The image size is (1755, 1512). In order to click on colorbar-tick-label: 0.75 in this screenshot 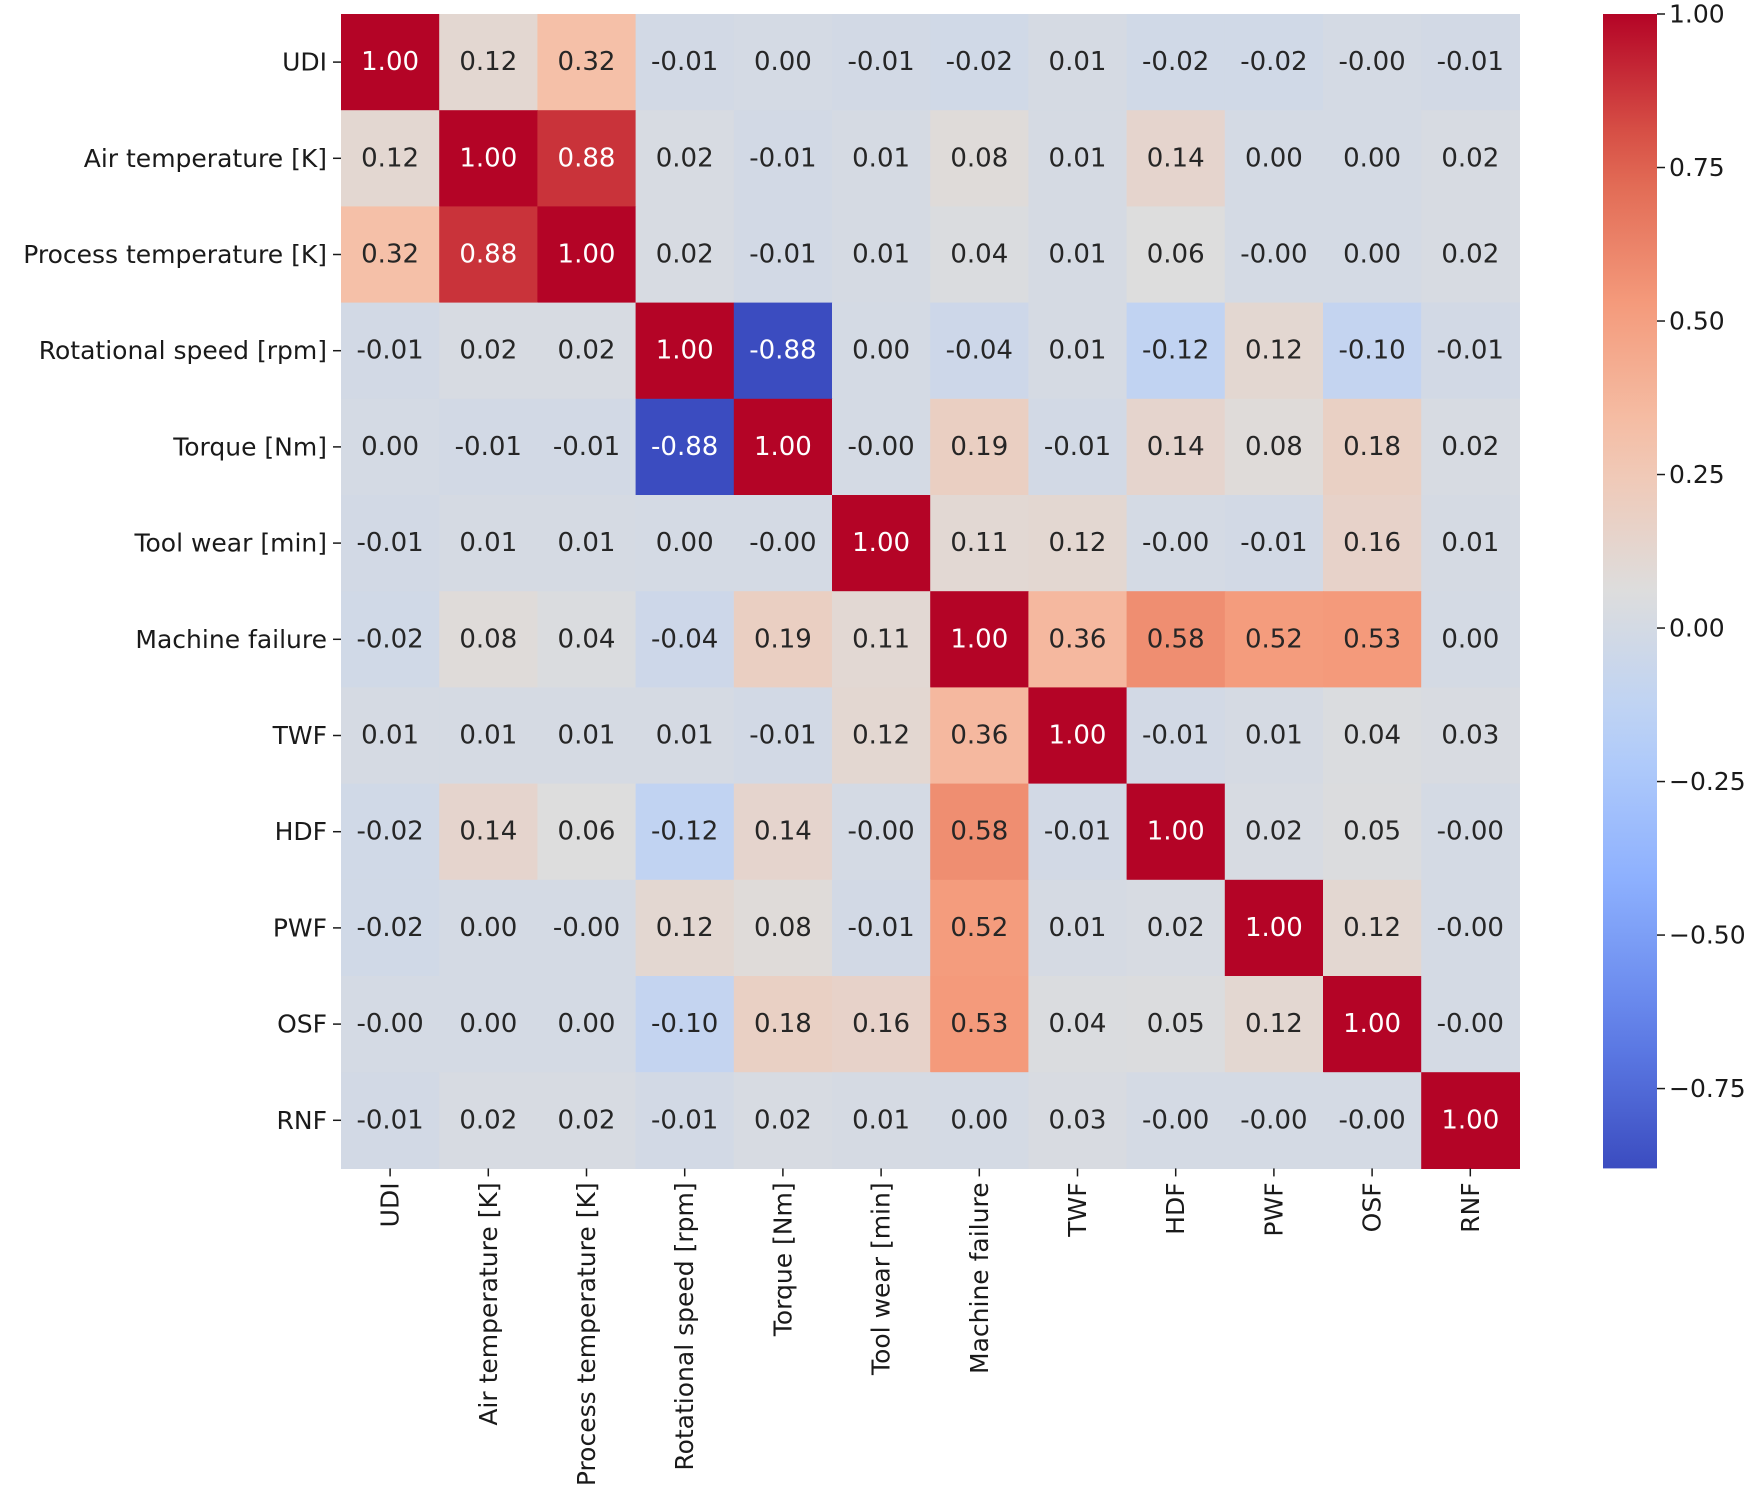, I will do `click(1697, 167)`.